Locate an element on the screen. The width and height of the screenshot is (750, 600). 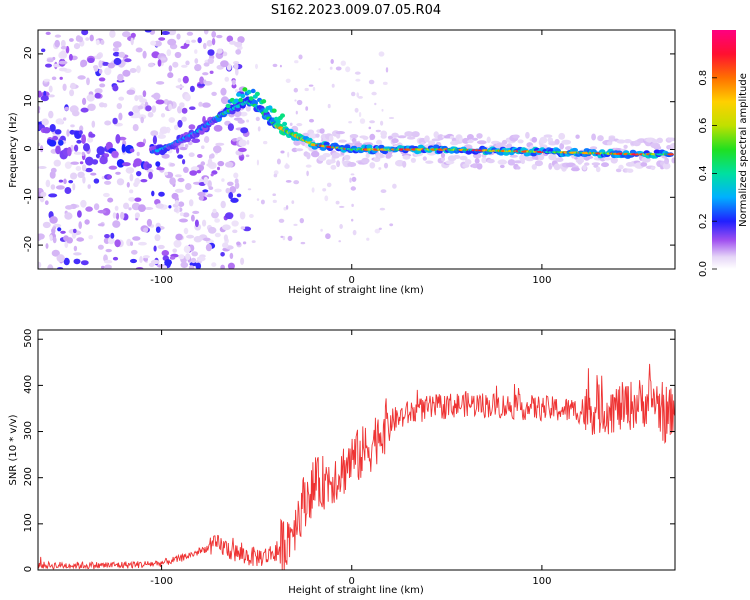
y-tick-label: 300 is located at coordinates (28, 430).